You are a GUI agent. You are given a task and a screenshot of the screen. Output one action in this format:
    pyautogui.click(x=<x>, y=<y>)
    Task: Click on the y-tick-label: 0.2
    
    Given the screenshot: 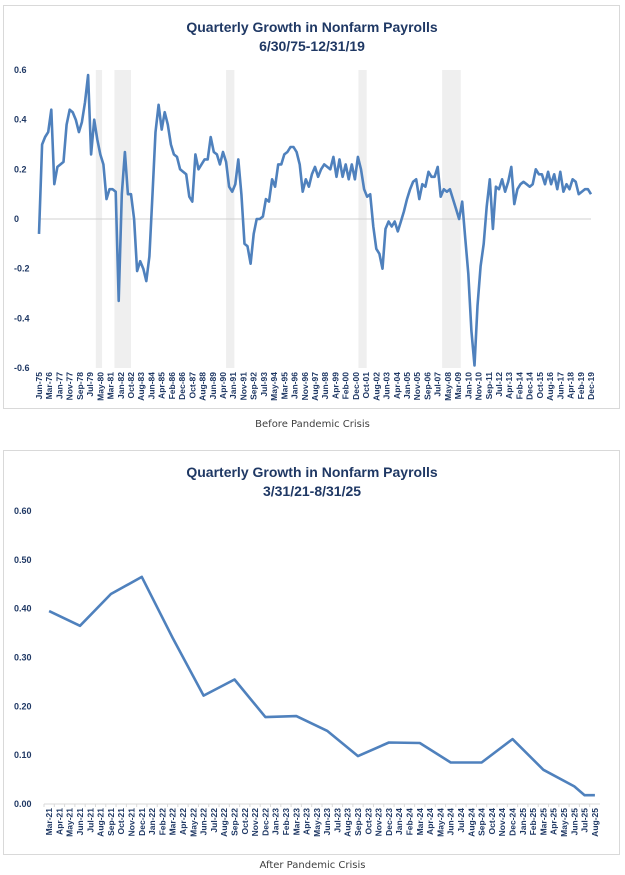 What is the action you would take?
    pyautogui.click(x=20, y=169)
    